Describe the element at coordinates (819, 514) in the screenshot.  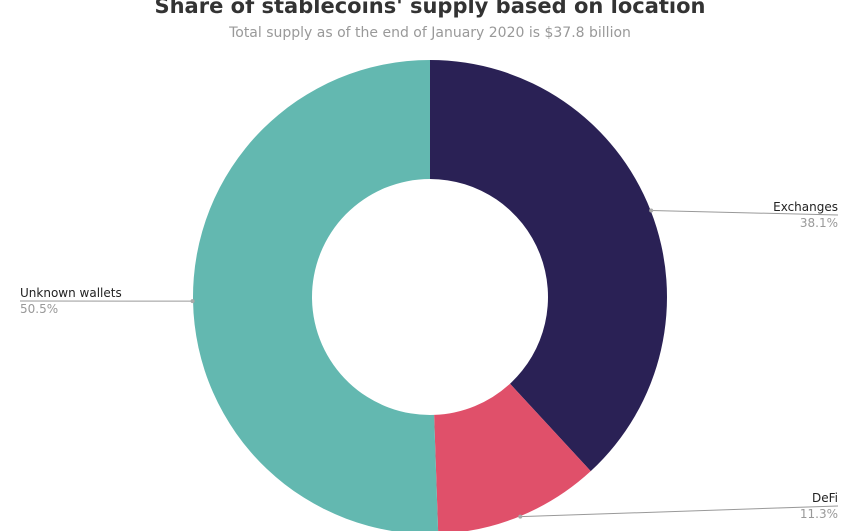
I see `slice-value-label: 11.3%` at that location.